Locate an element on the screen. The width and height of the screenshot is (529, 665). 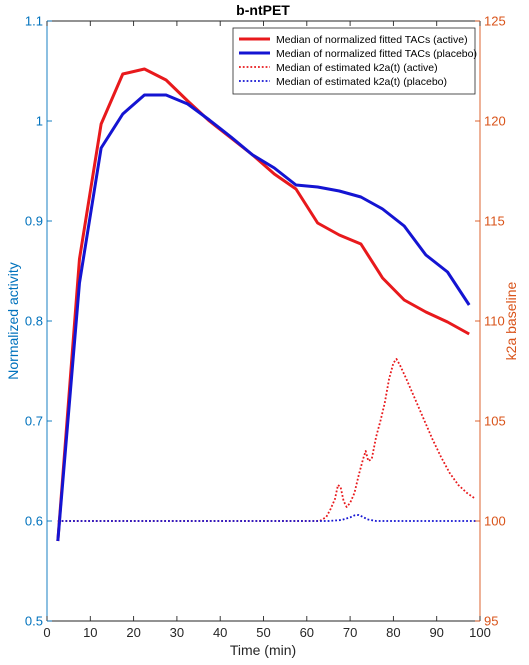
y-ticks-left: 0.5 0.6 0.7 0.8 0.9 1 1.1 is located at coordinates (38, 321).